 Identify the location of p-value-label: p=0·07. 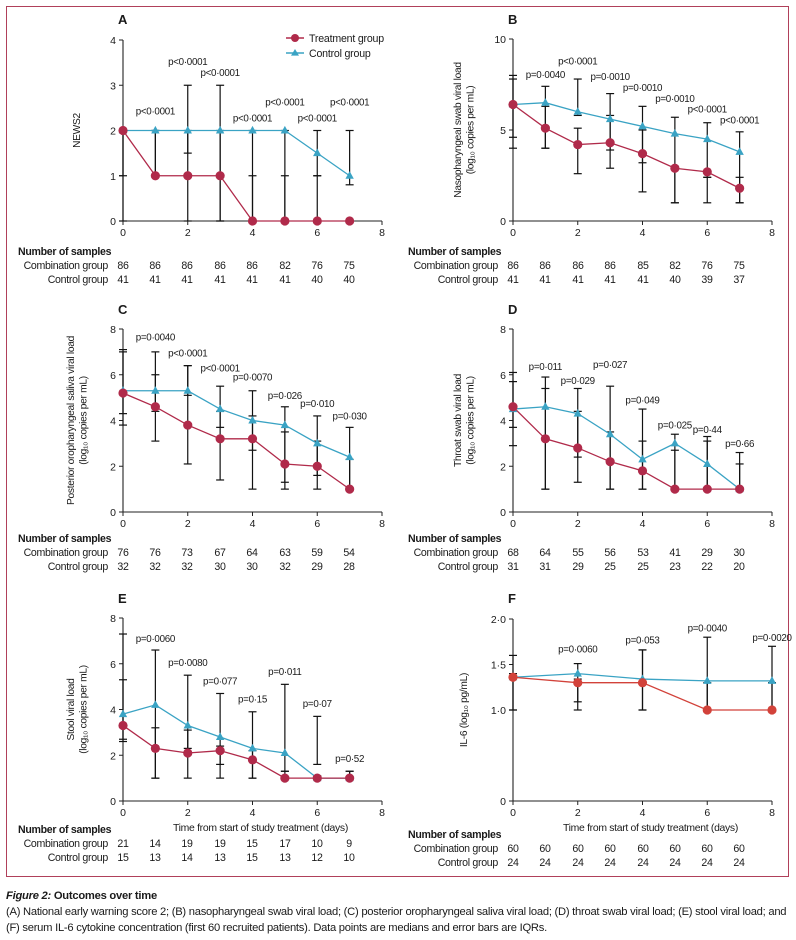
(317, 704).